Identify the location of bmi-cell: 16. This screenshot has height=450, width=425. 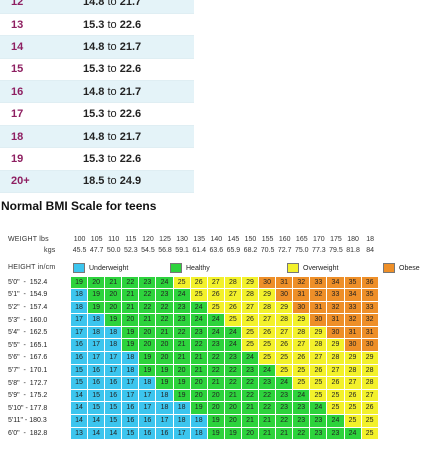
(147, 433).